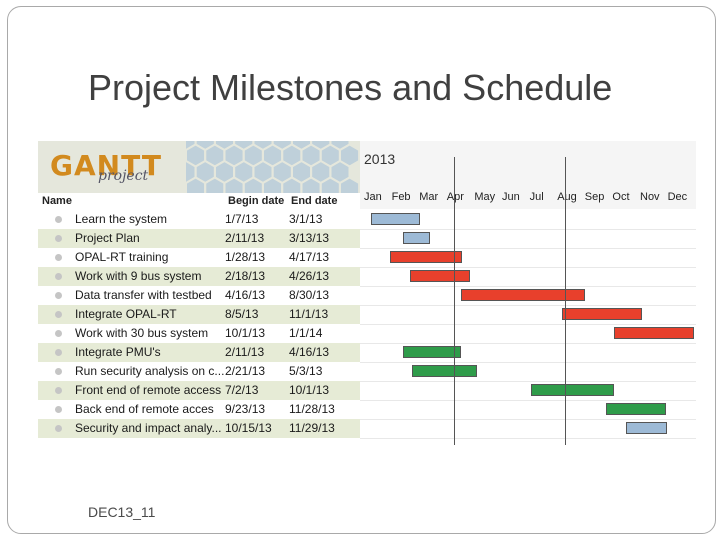  Describe the element at coordinates (273, 167) in the screenshot. I see `hexagon-pattern-icon` at that location.